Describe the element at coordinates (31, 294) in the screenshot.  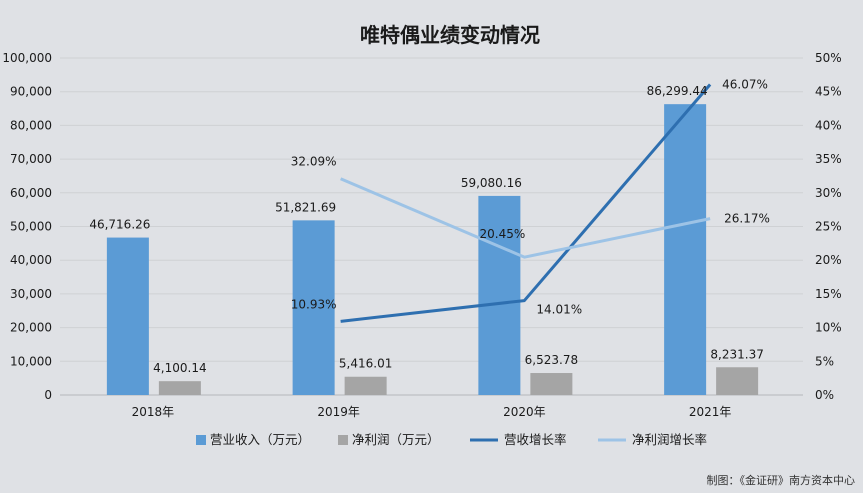
I see `y-left-tick-label: 30,000` at that location.